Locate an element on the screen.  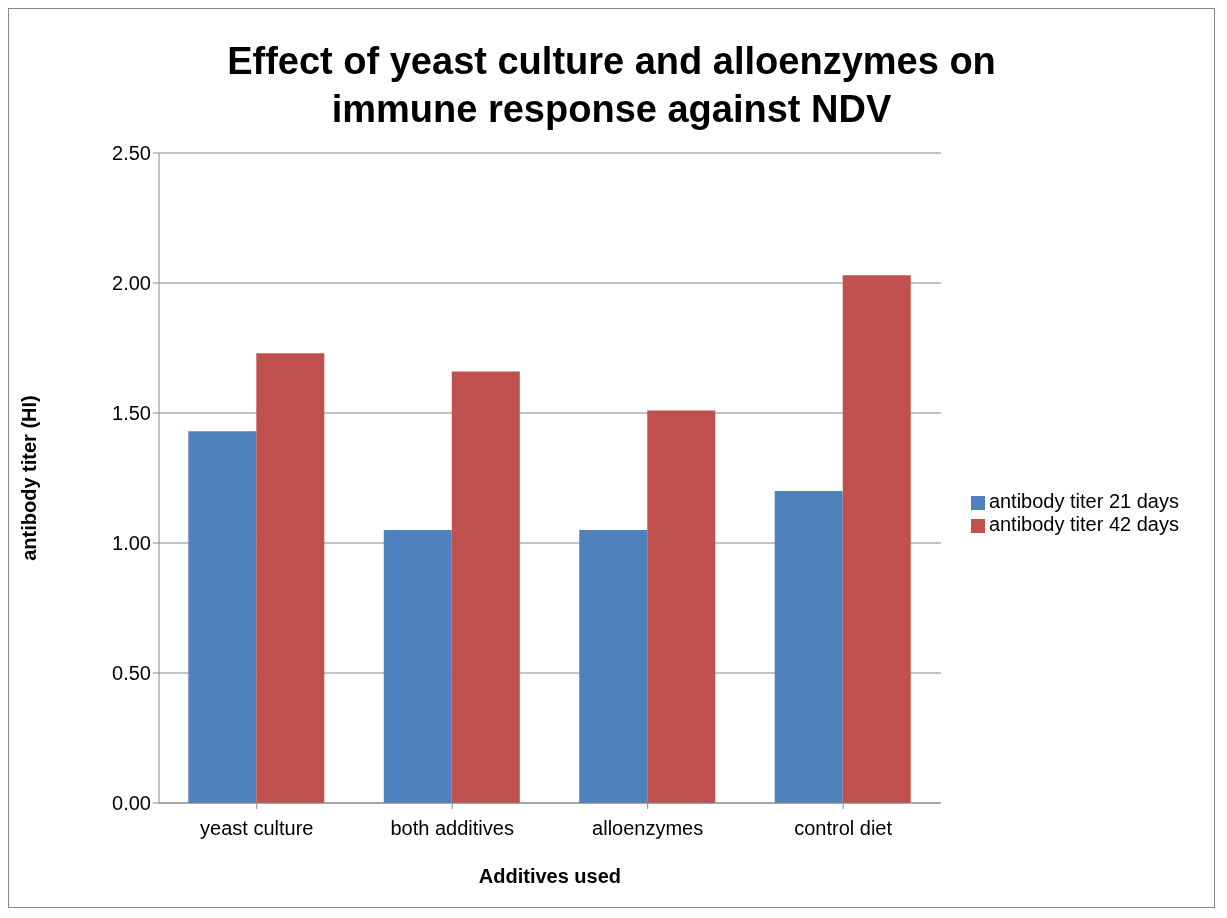
x-axis-title: Additives used is located at coordinates (550, 876).